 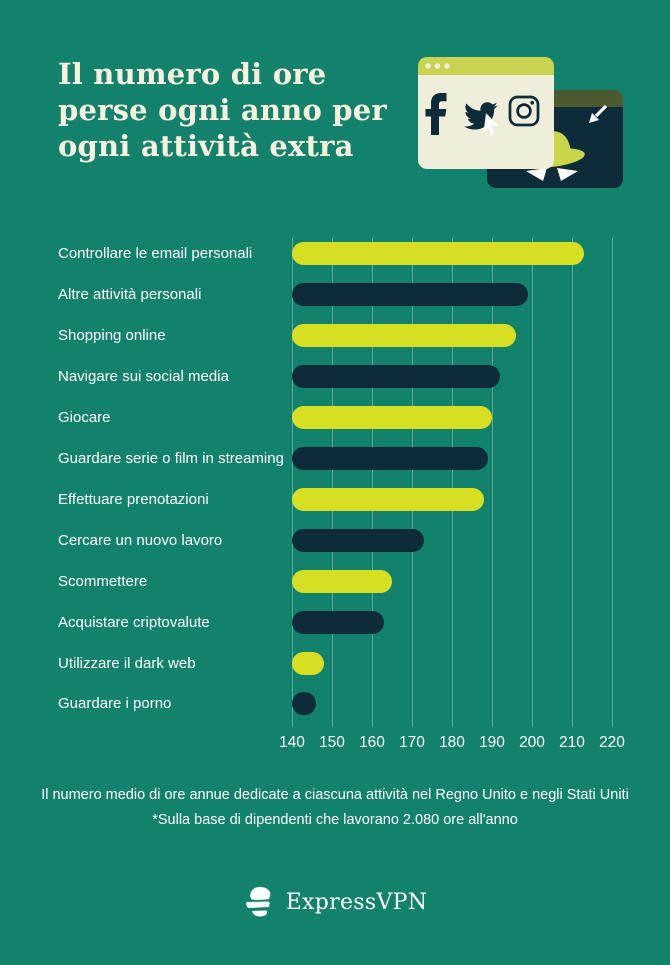 I want to click on header-illustration, so click(x=525, y=122).